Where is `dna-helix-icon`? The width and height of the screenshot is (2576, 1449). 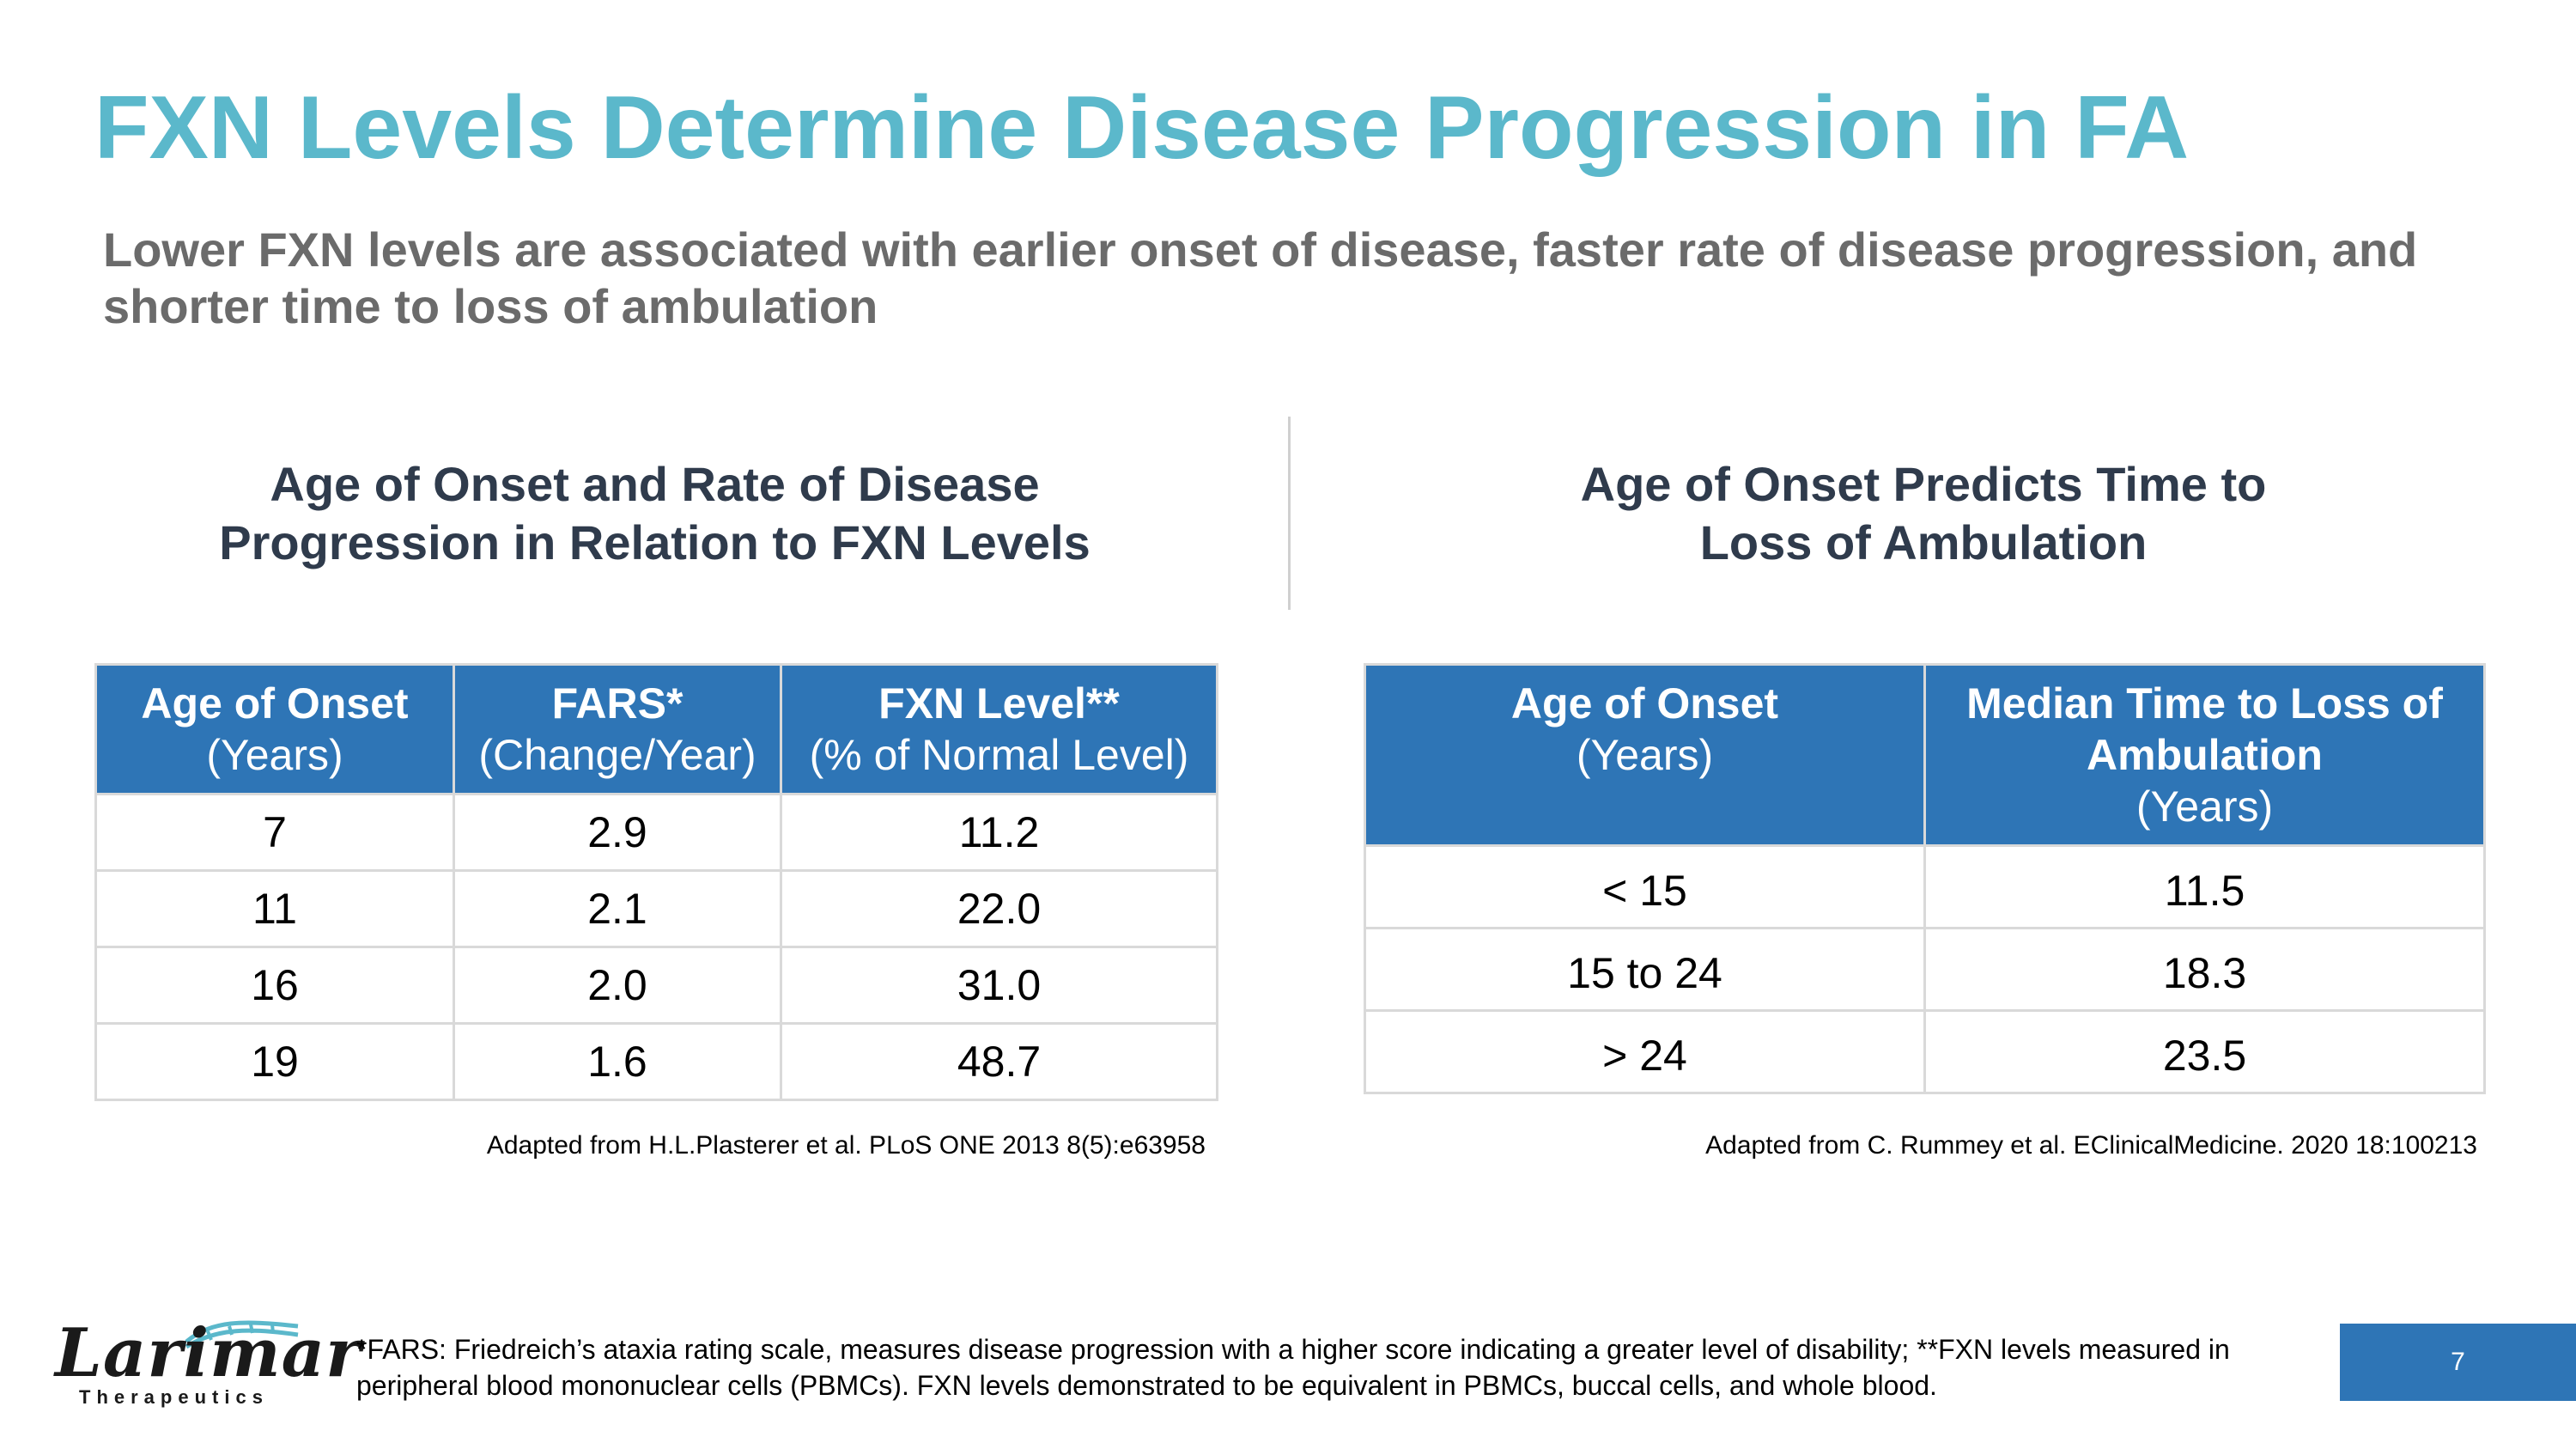
dna-helix-icon is located at coordinates (242, 1334).